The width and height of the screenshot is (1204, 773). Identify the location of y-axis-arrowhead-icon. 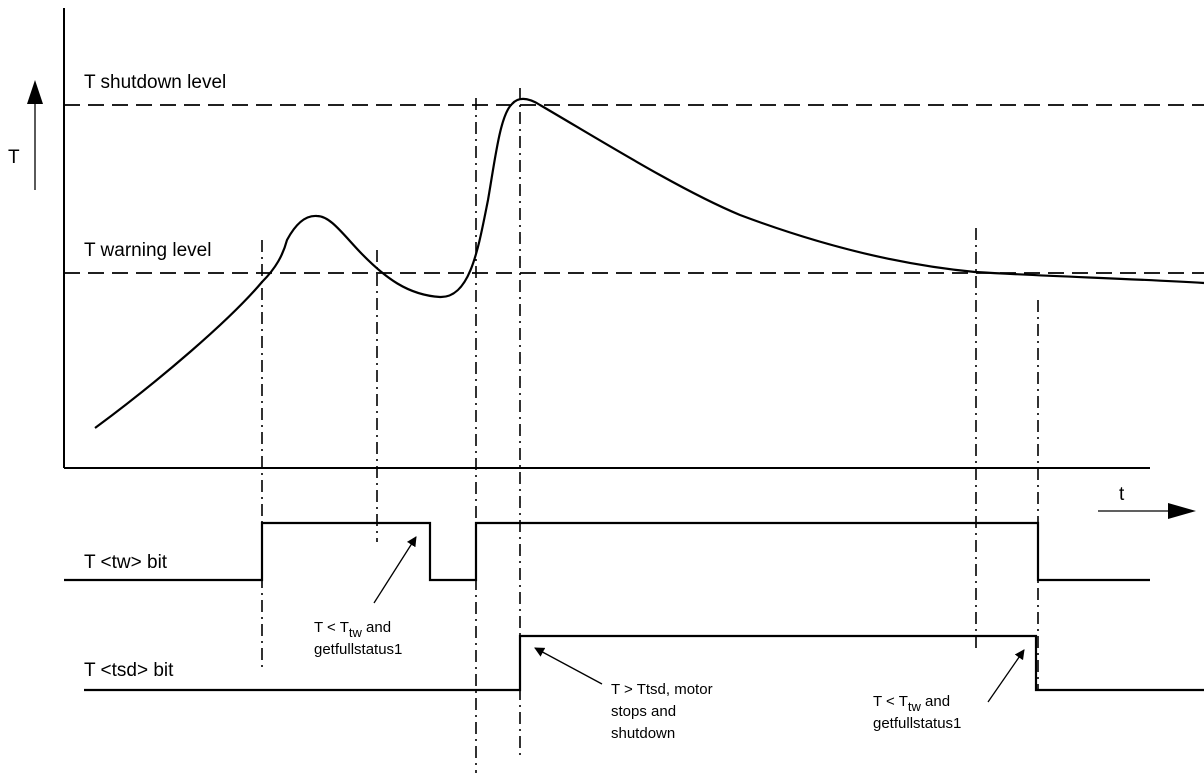
(35, 92).